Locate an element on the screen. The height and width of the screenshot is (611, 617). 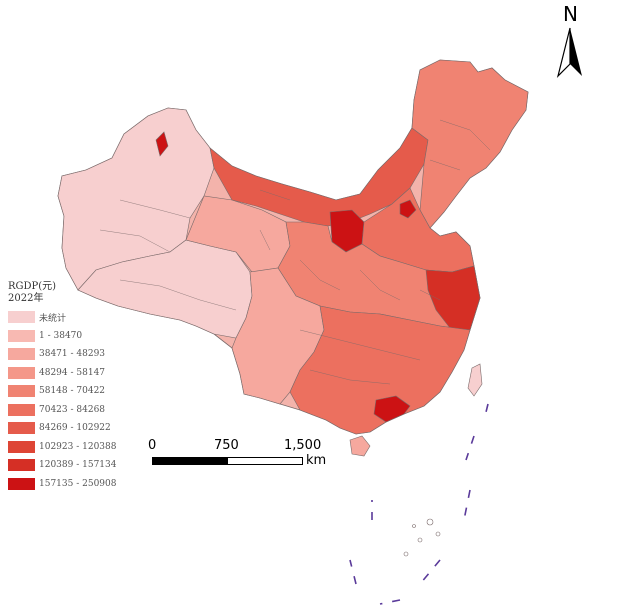
legend-label: 58148 - 70422 is located at coordinates (72, 391).